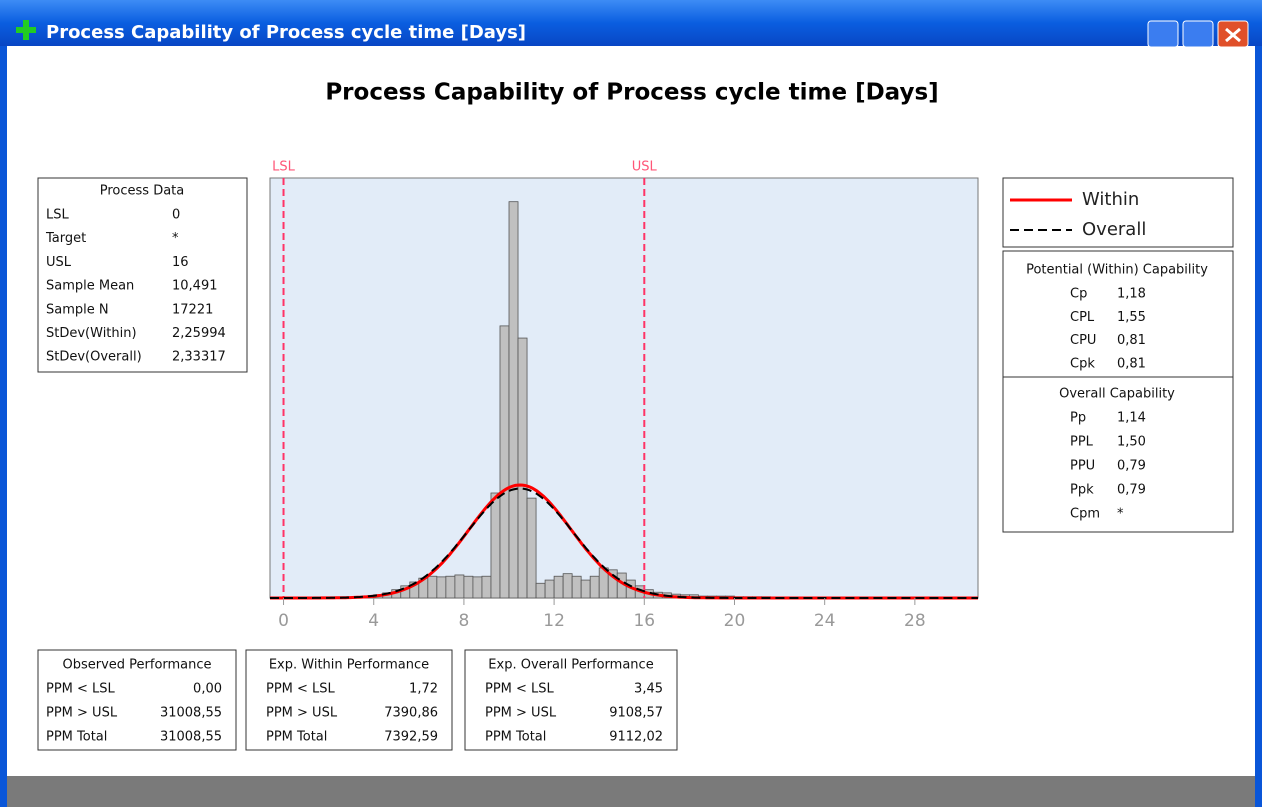  I want to click on table-title: Exp. Overall Performance, so click(570, 665).